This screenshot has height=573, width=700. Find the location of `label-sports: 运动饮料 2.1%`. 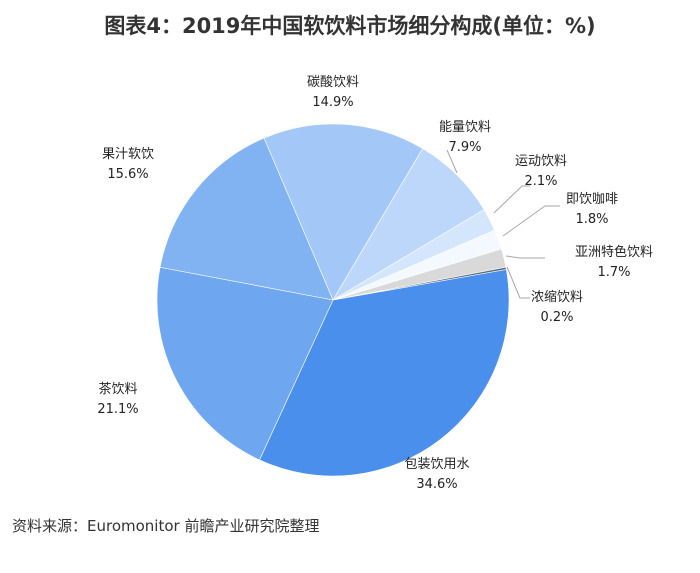

label-sports: 运动饮料 2.1% is located at coordinates (541, 171).